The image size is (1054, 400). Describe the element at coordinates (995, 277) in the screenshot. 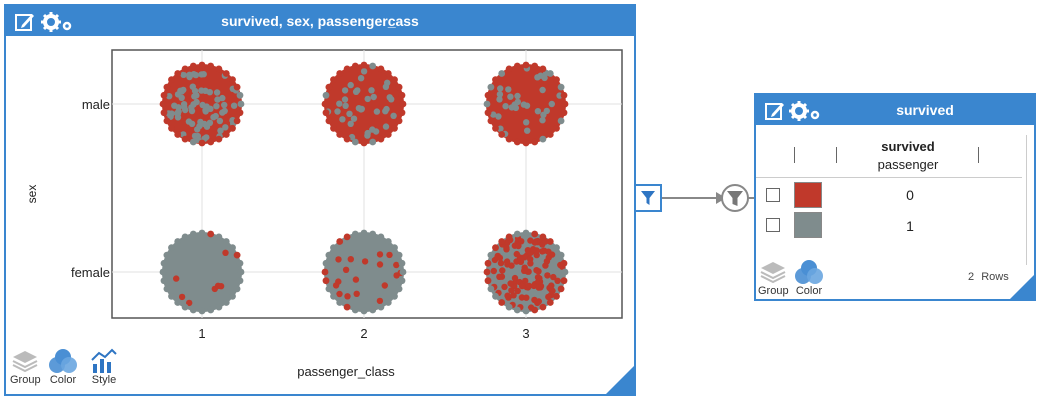

I see `row-count-label: Rows` at that location.